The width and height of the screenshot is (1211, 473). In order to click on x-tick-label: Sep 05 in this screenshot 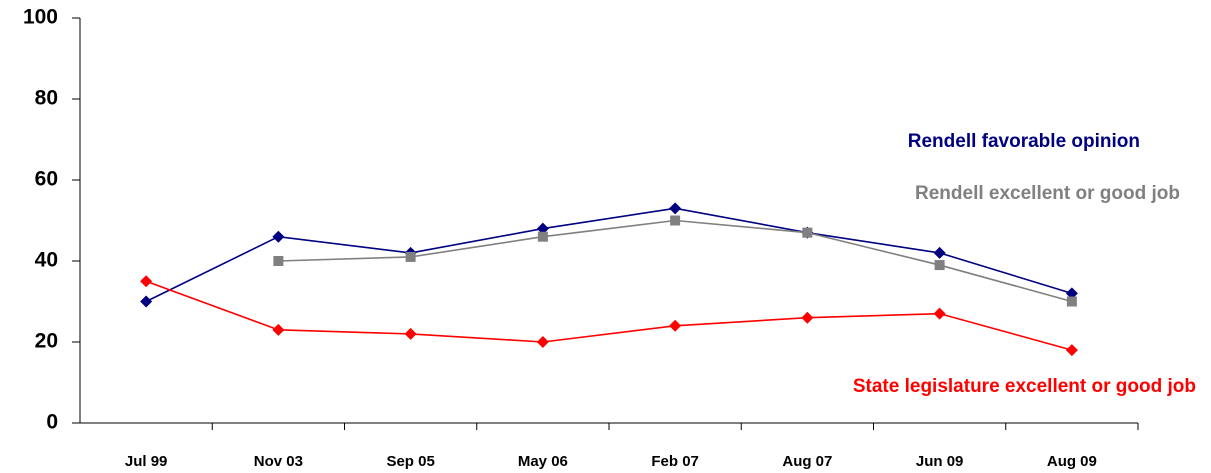, I will do `click(410, 461)`.